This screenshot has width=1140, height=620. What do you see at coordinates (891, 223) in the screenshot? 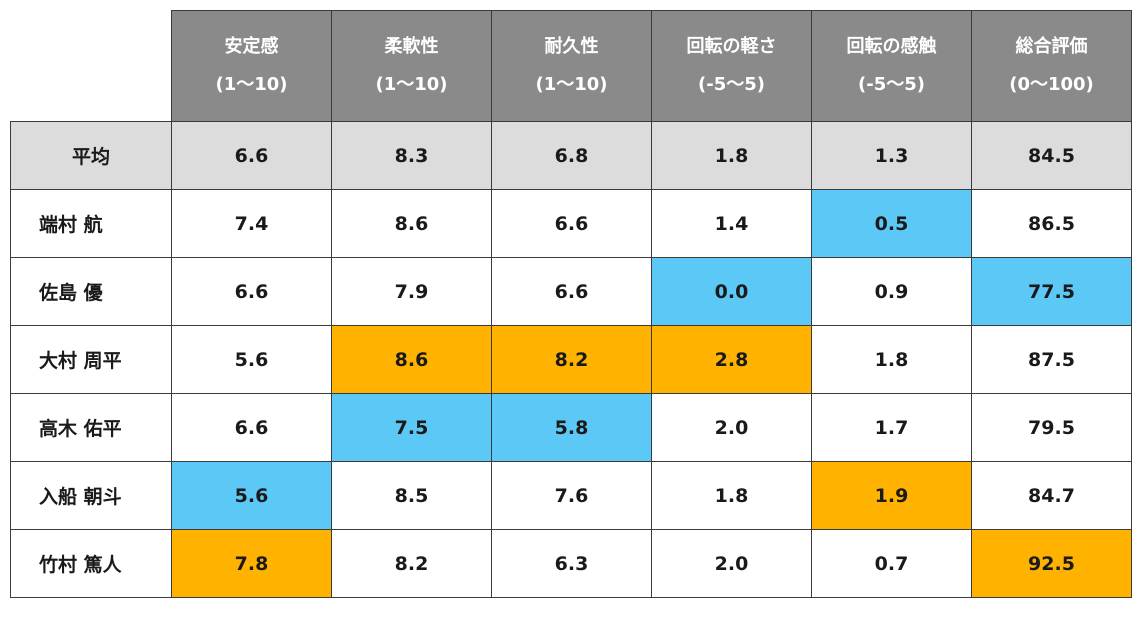
I see `value-cell: 0.5` at bounding box center [891, 223].